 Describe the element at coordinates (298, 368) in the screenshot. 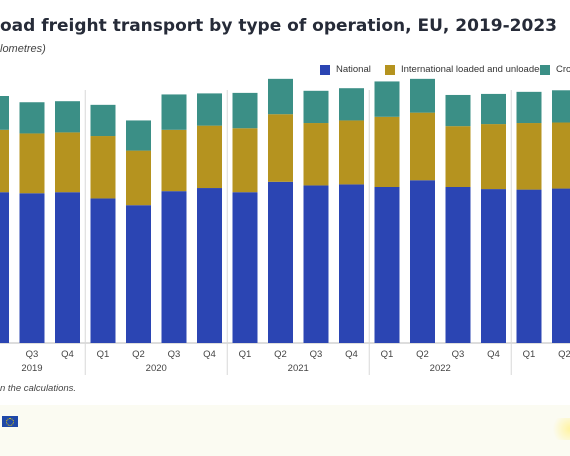

I see `year-label: 2021` at that location.